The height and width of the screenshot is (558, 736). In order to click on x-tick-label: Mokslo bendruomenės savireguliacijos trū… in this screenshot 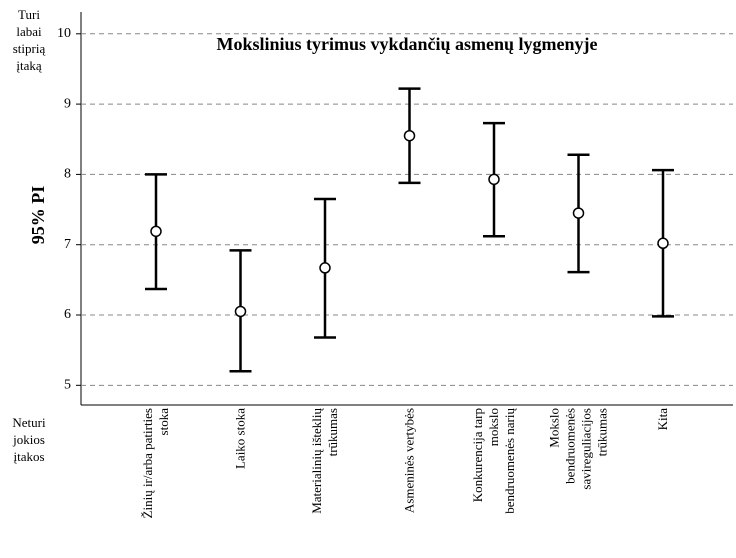, I will do `click(578, 449)`.